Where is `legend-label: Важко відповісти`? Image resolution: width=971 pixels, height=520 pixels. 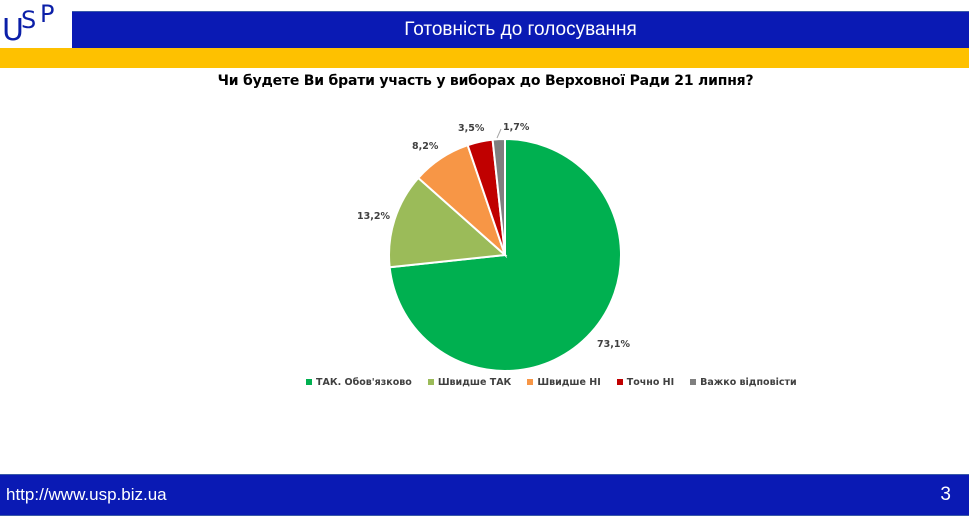 legend-label: Важко відповісти is located at coordinates (748, 382).